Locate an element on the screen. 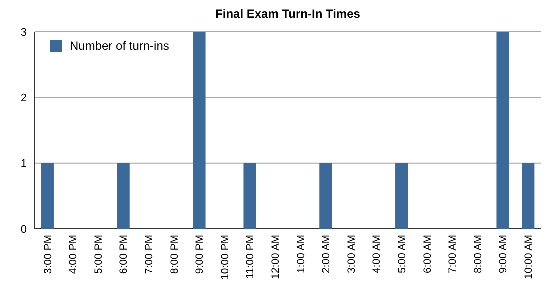 This screenshot has width=551, height=302. x-tick-label: 12:00 AM is located at coordinates (276, 257).